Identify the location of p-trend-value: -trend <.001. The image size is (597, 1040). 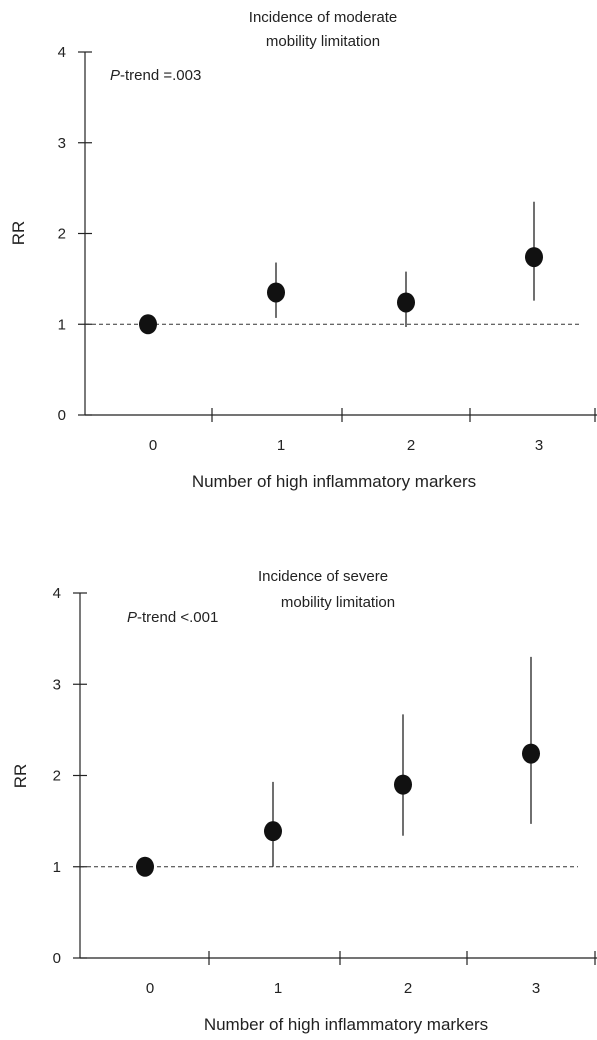
(177, 617).